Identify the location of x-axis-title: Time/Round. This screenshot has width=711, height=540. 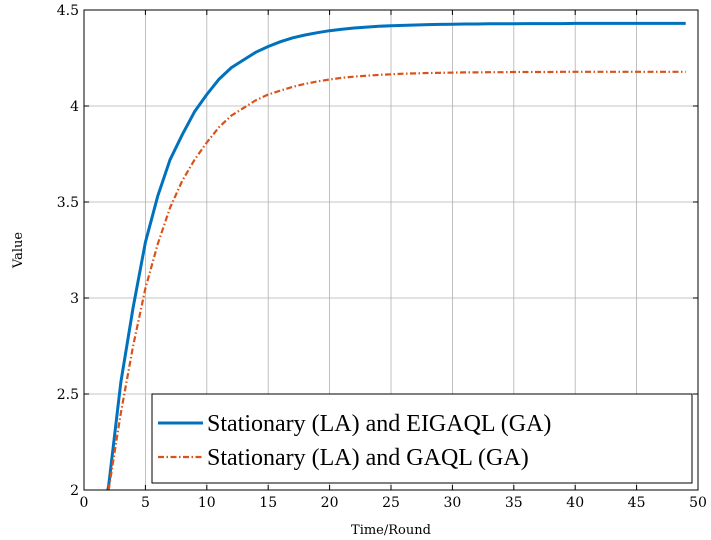
(391, 530).